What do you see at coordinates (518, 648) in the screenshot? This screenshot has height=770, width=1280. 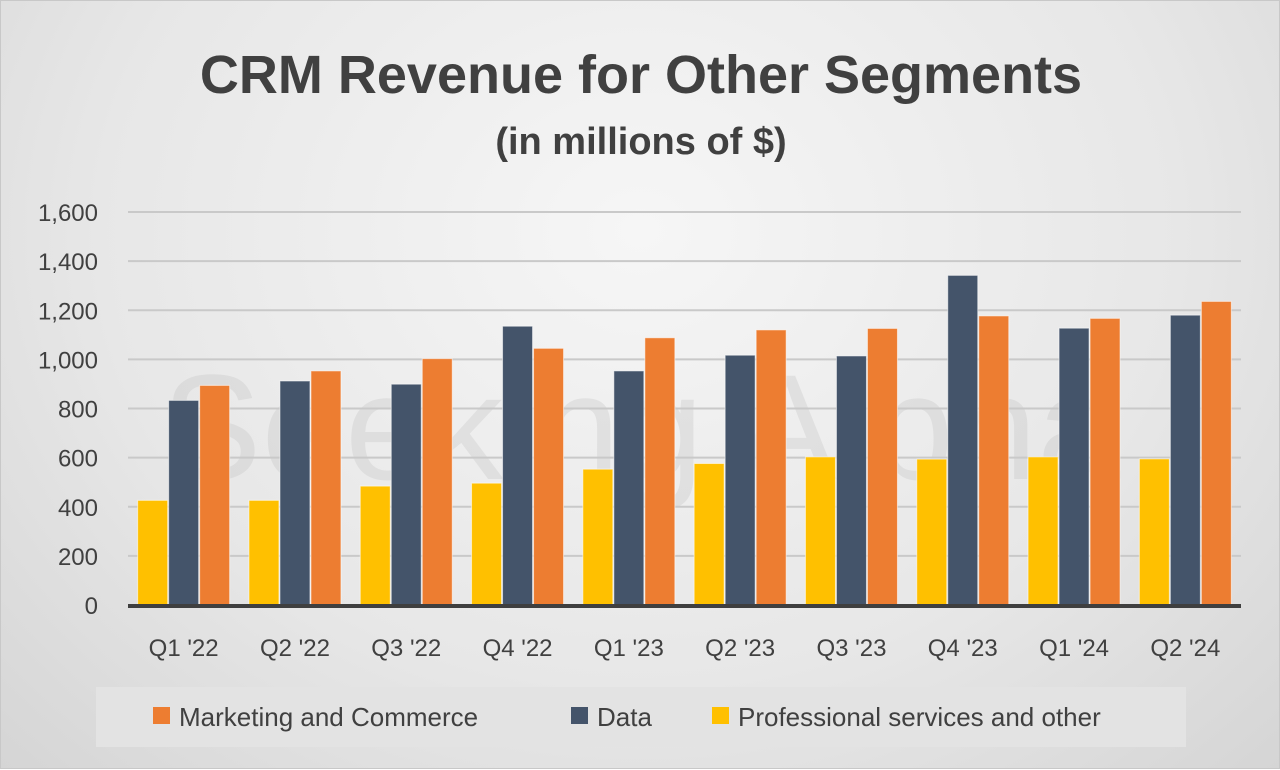 I see `x-tick-label: Q4 '22` at bounding box center [518, 648].